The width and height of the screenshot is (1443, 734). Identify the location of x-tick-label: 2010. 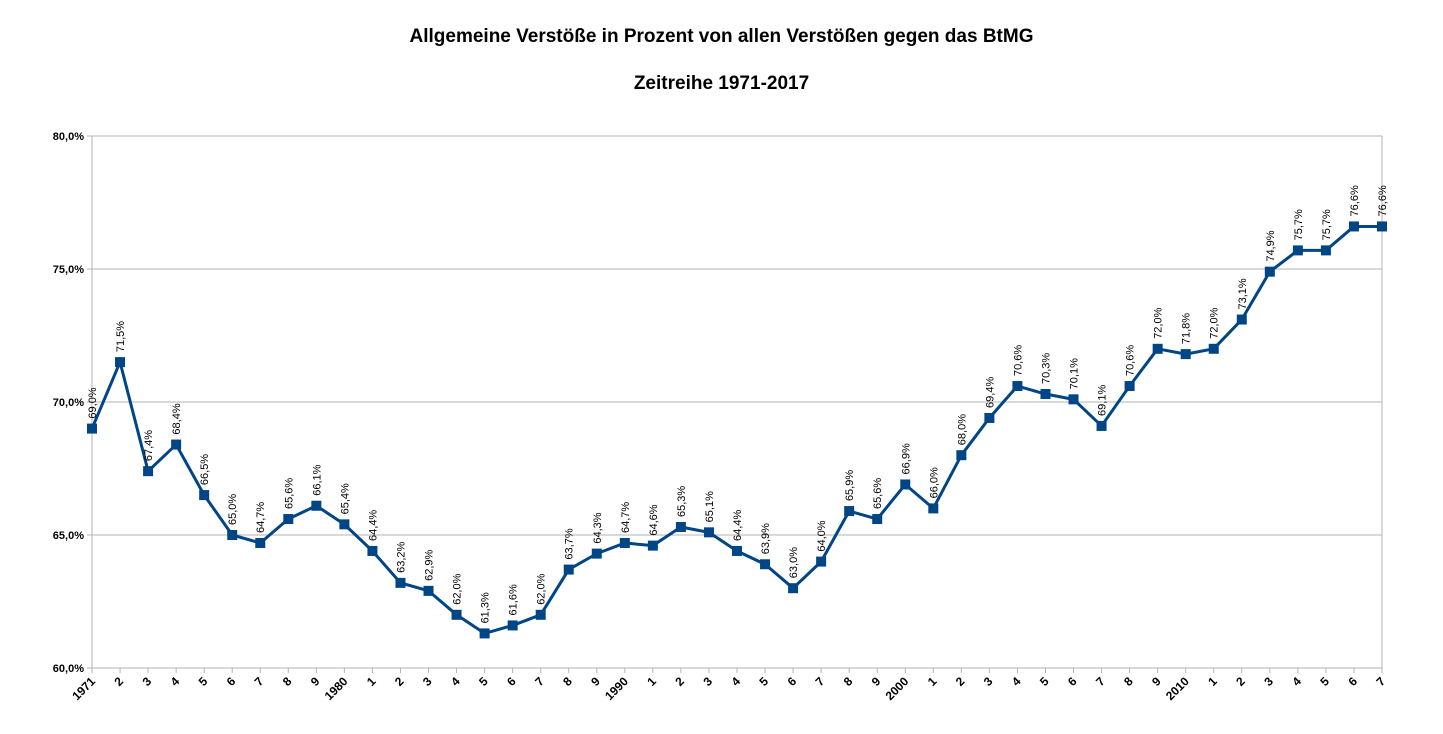
(1177, 688).